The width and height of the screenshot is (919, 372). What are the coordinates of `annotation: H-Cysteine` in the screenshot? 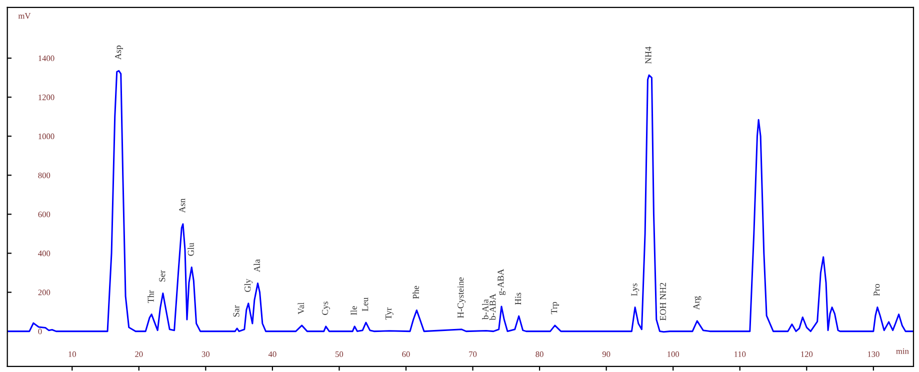 It's located at (462, 297).